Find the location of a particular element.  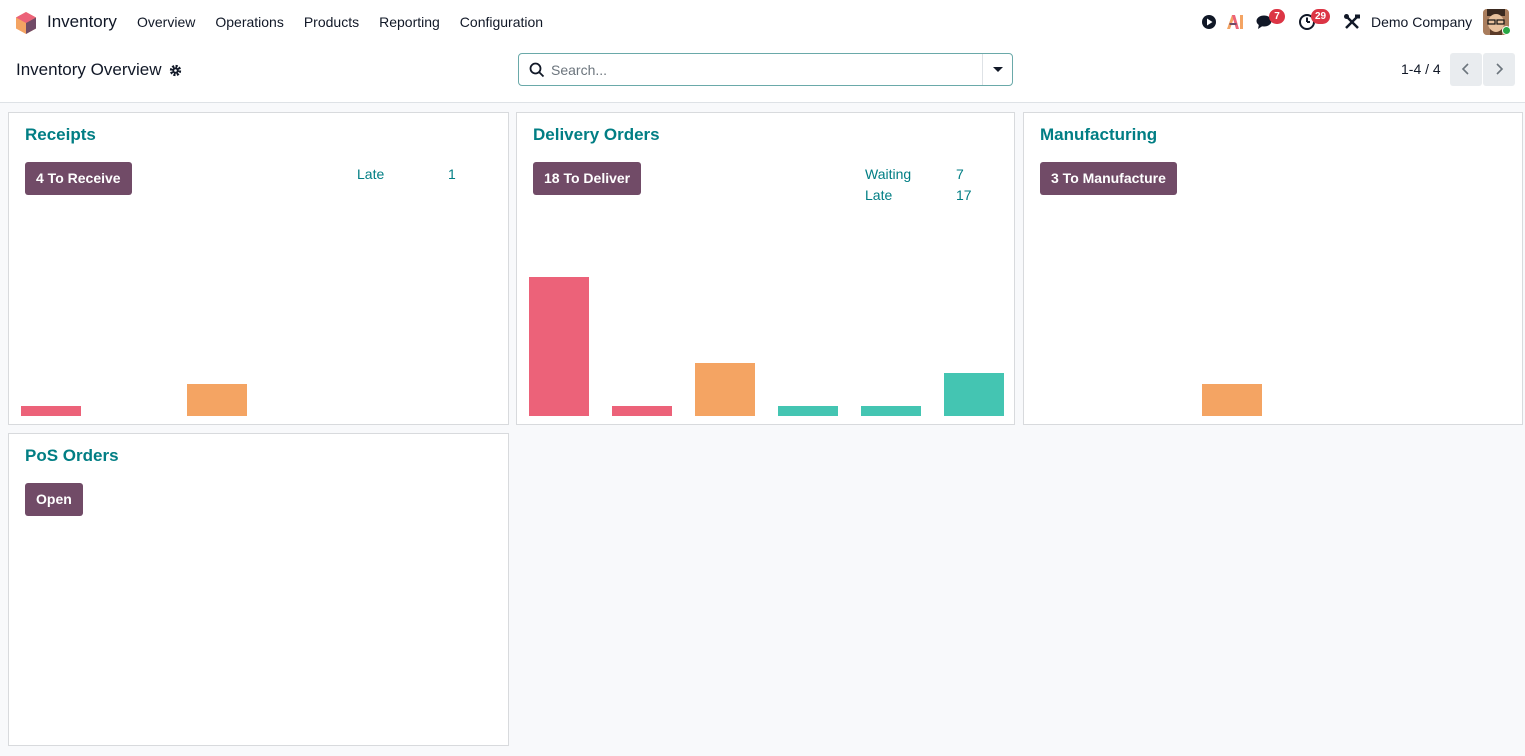

card-title: PoS Orders is located at coordinates (72, 455).